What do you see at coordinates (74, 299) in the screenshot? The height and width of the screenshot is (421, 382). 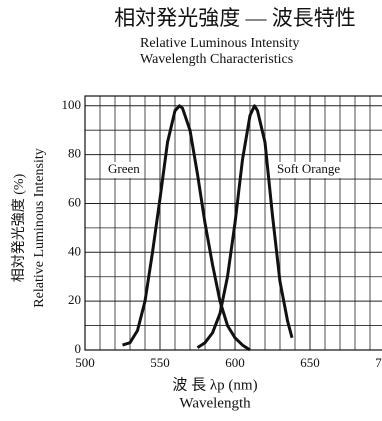 I see `y-tick-label: 20` at bounding box center [74, 299].